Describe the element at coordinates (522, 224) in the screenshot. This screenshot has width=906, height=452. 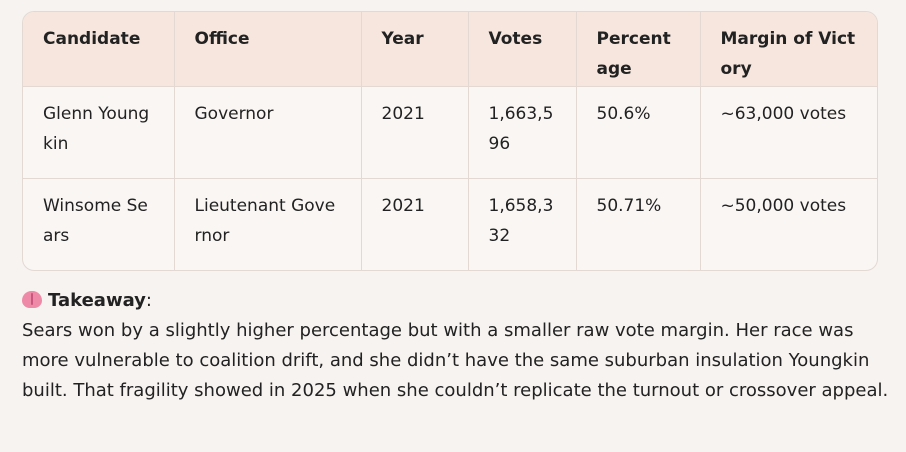
I see `cell-votes: 1,658,332` at that location.